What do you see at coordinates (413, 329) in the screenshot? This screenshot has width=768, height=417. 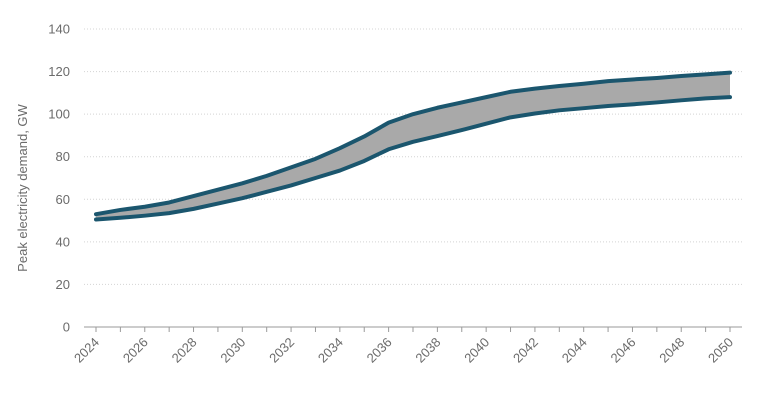 I see `x-axis-ticks` at bounding box center [413, 329].